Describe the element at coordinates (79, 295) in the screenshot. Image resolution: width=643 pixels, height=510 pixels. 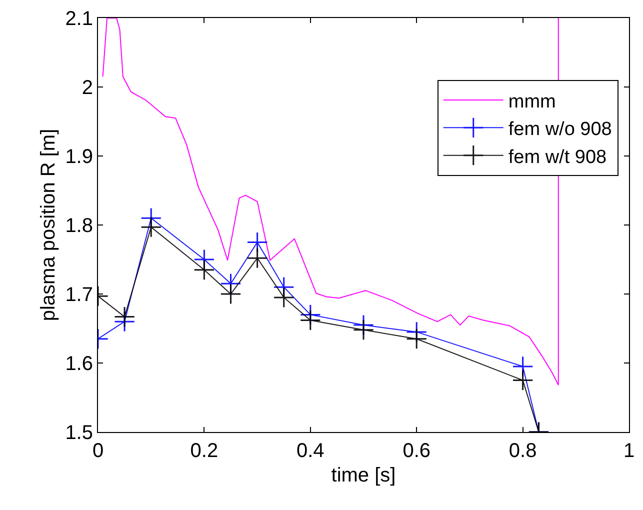
I see `y-tick-label: 1.7` at that location.